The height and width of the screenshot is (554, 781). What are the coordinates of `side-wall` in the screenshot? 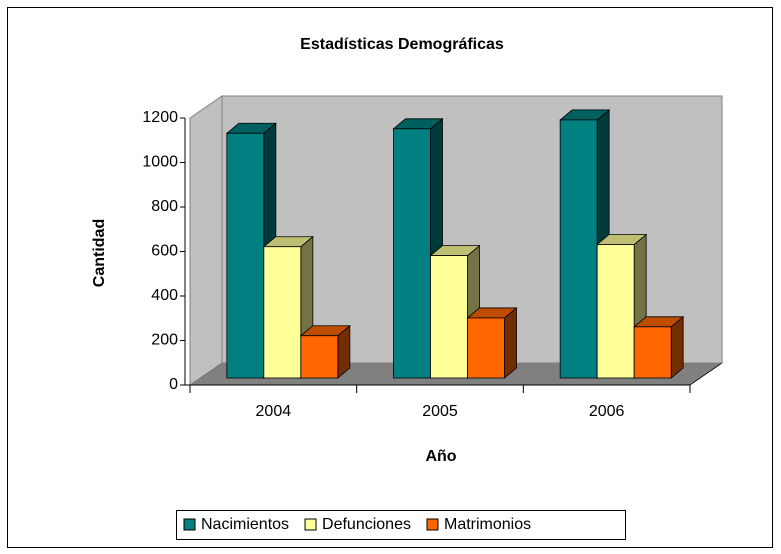 It's located at (206, 240).